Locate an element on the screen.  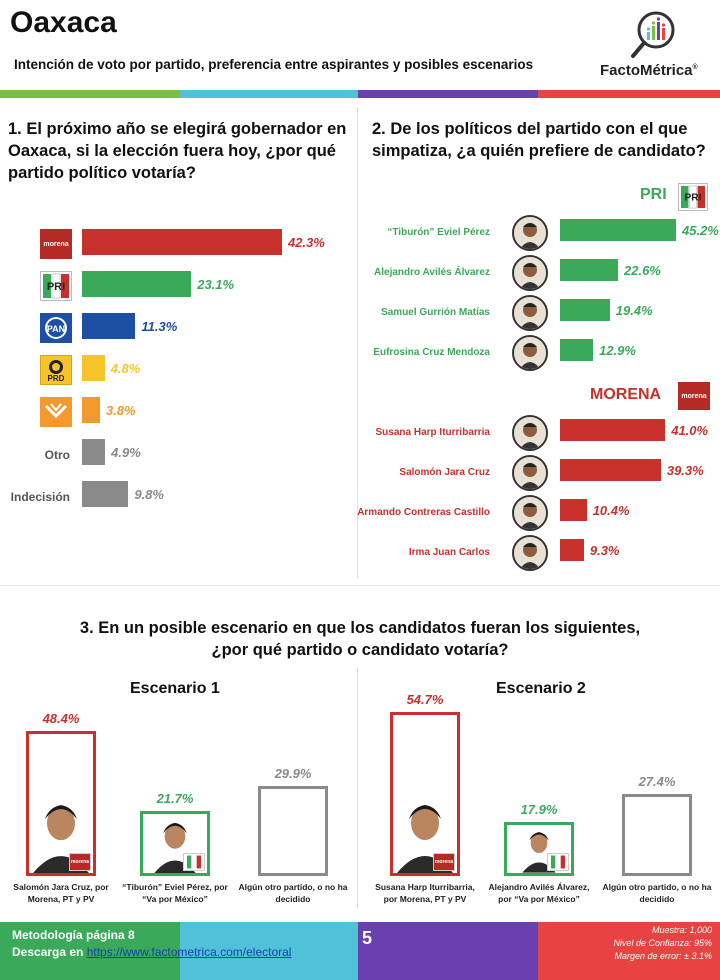
q2-value-label: 45.2% is located at coordinates (700, 230).